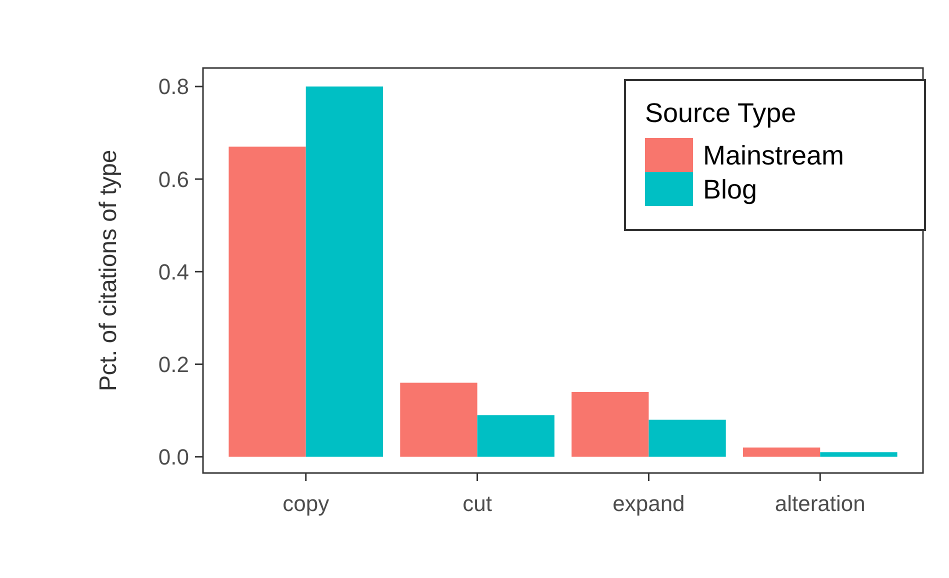 The height and width of the screenshot is (578, 949). What do you see at coordinates (820, 503) in the screenshot?
I see `x-tick-label: alteration` at bounding box center [820, 503].